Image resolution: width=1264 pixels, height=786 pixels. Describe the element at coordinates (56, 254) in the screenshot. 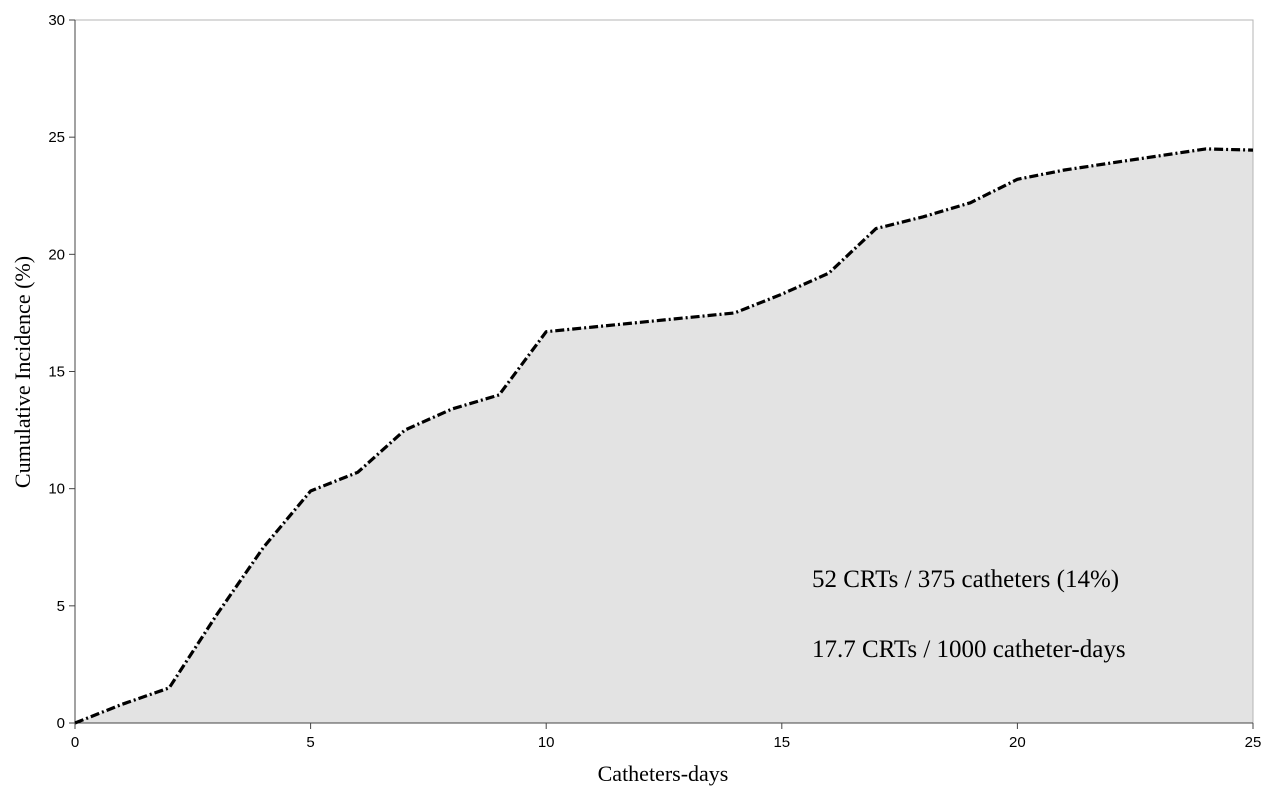

I see `y-tick-label: 20` at that location.